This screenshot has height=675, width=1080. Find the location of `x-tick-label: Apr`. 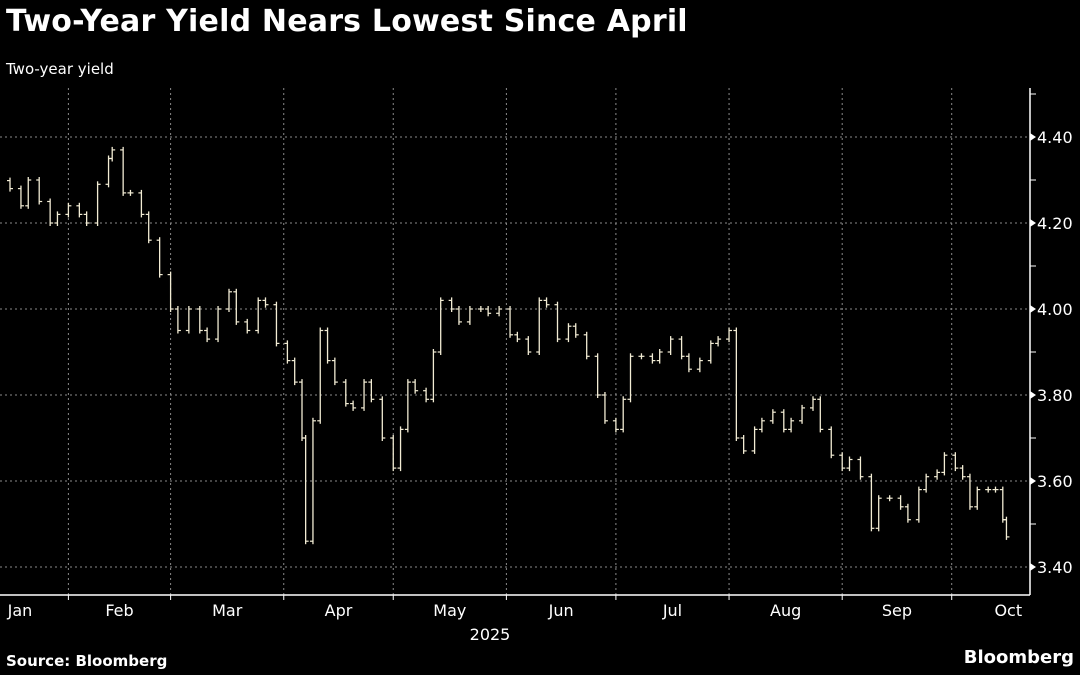

x-tick-label: Apr is located at coordinates (339, 610).